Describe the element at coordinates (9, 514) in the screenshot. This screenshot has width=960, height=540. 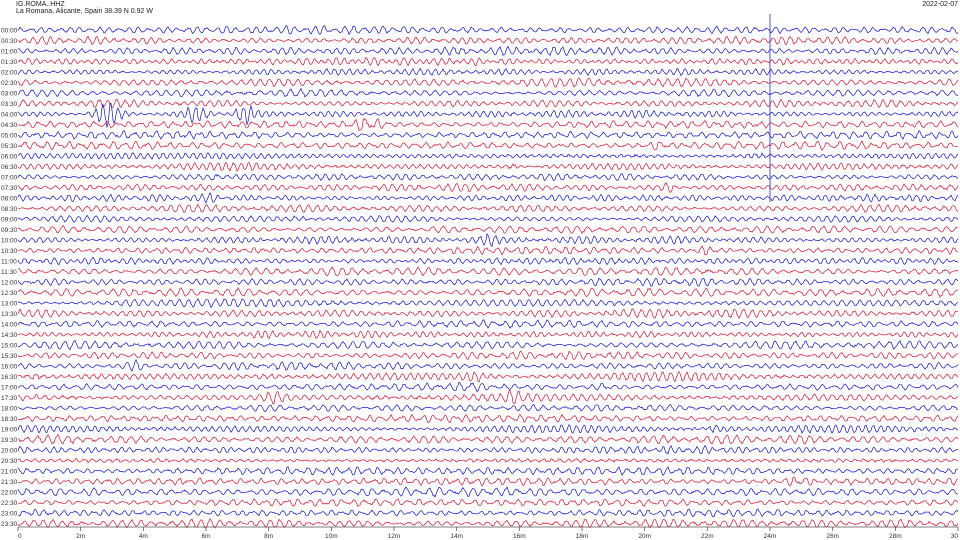
I see `row-time-label: 23:00` at that location.